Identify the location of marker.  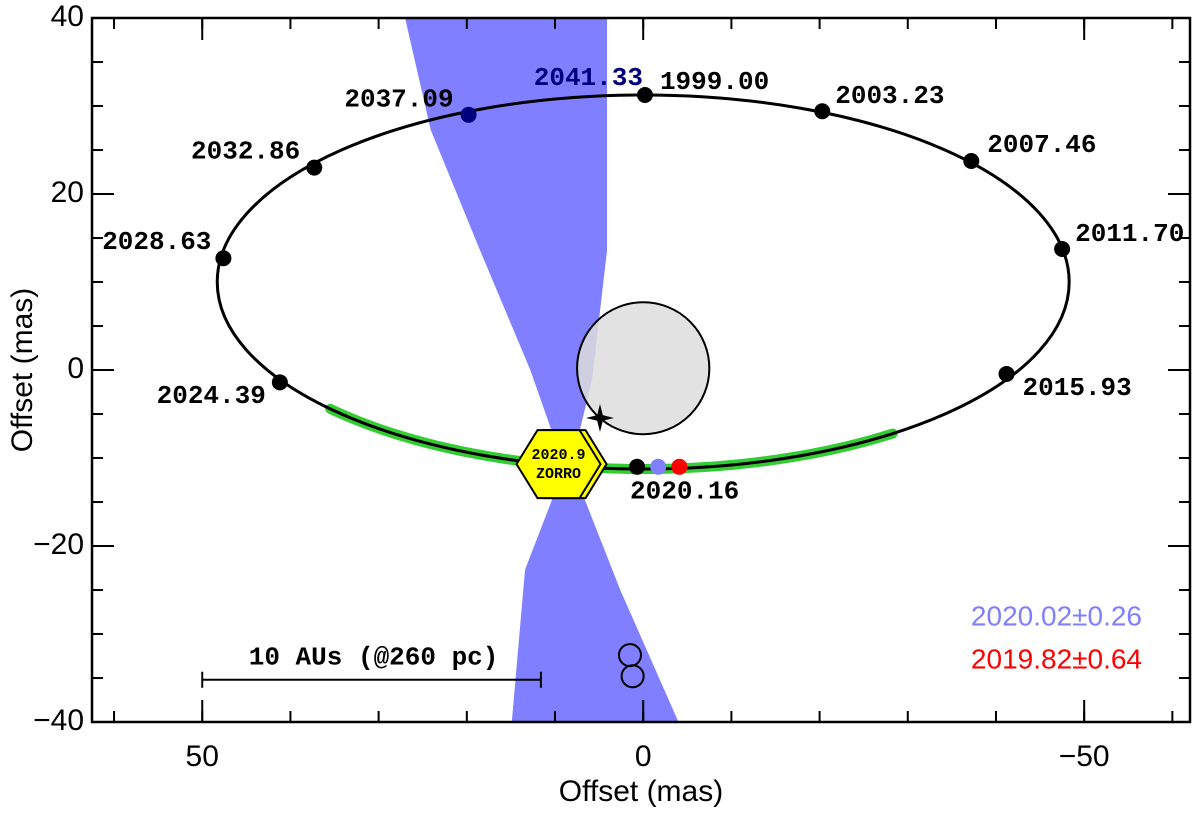
(558, 464).